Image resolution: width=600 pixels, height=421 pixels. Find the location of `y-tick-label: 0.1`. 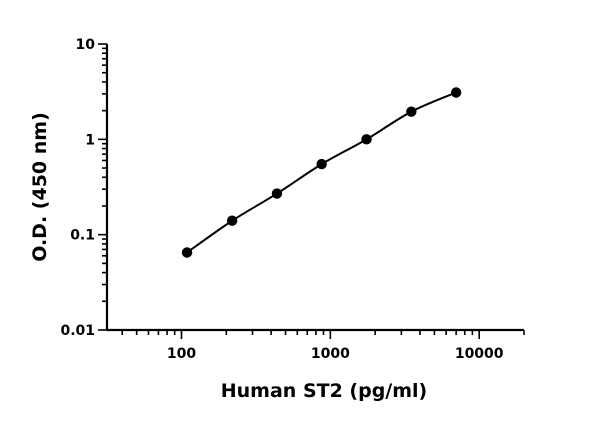

y-tick-label: 0.1 is located at coordinates (82, 236).